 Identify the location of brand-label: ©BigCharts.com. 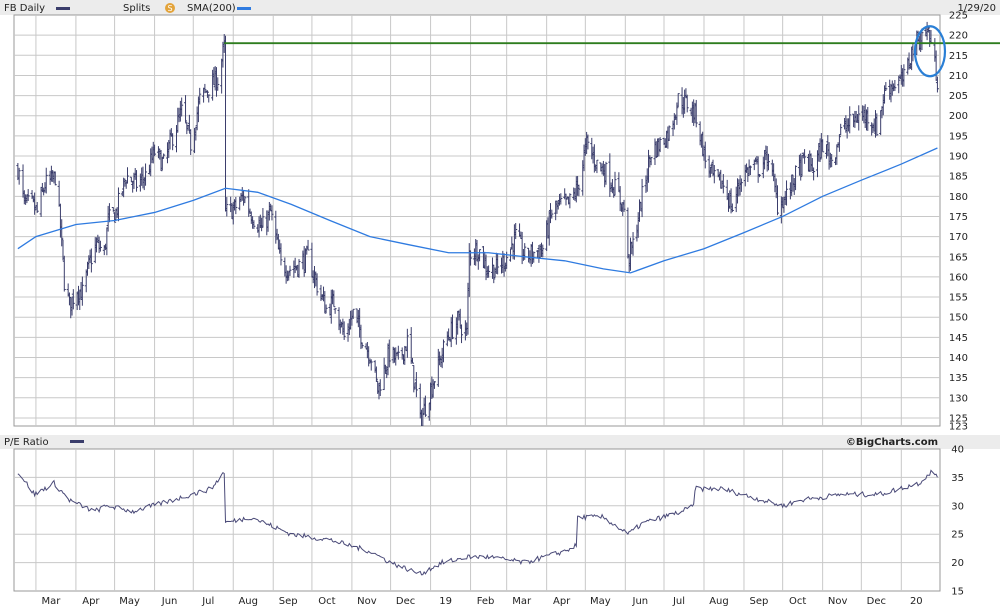
(892, 442).